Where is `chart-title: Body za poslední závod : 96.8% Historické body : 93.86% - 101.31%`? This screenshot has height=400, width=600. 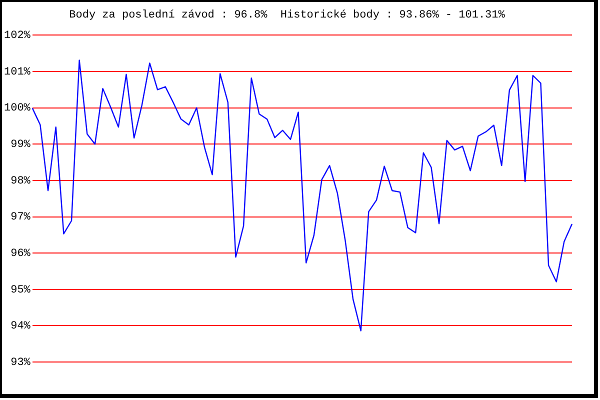 chart-title: Body za poslední závod : 96.8% Historické body : 93.86% - 101.31% is located at coordinates (287, 16).